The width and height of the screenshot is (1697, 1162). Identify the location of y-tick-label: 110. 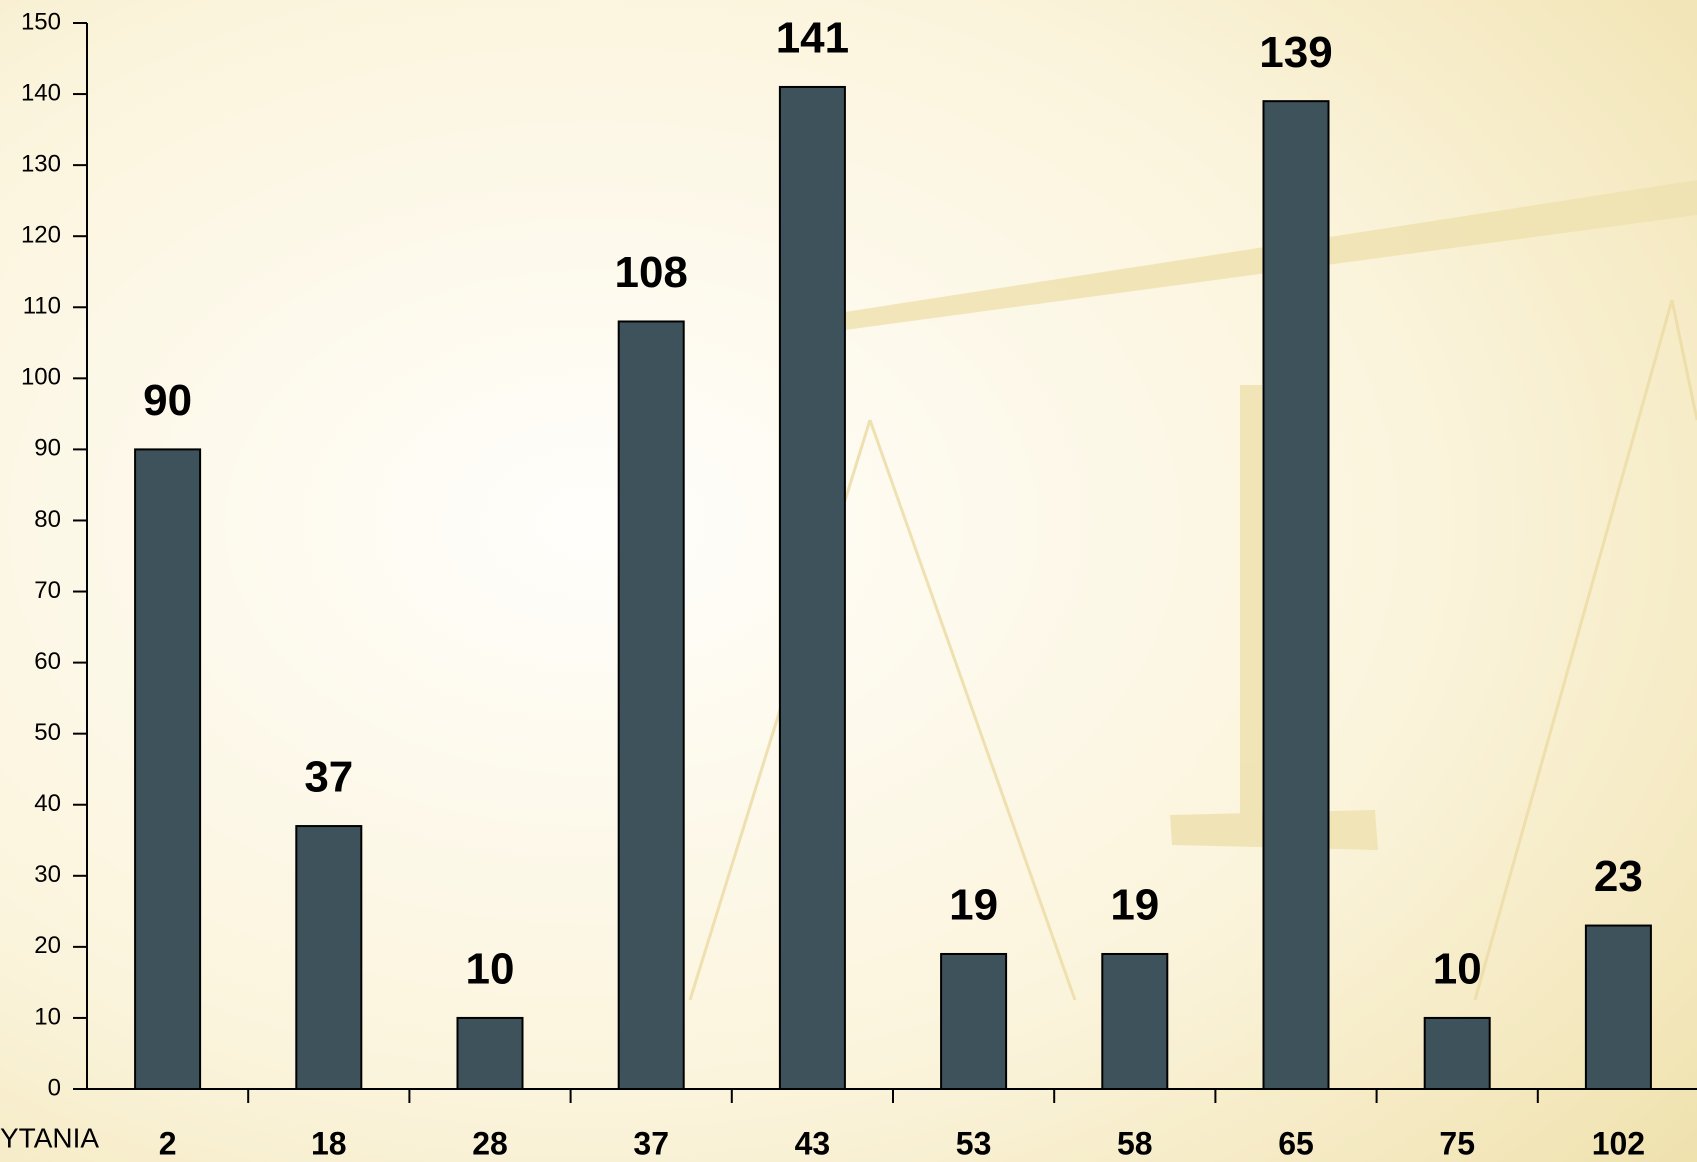
(42, 306).